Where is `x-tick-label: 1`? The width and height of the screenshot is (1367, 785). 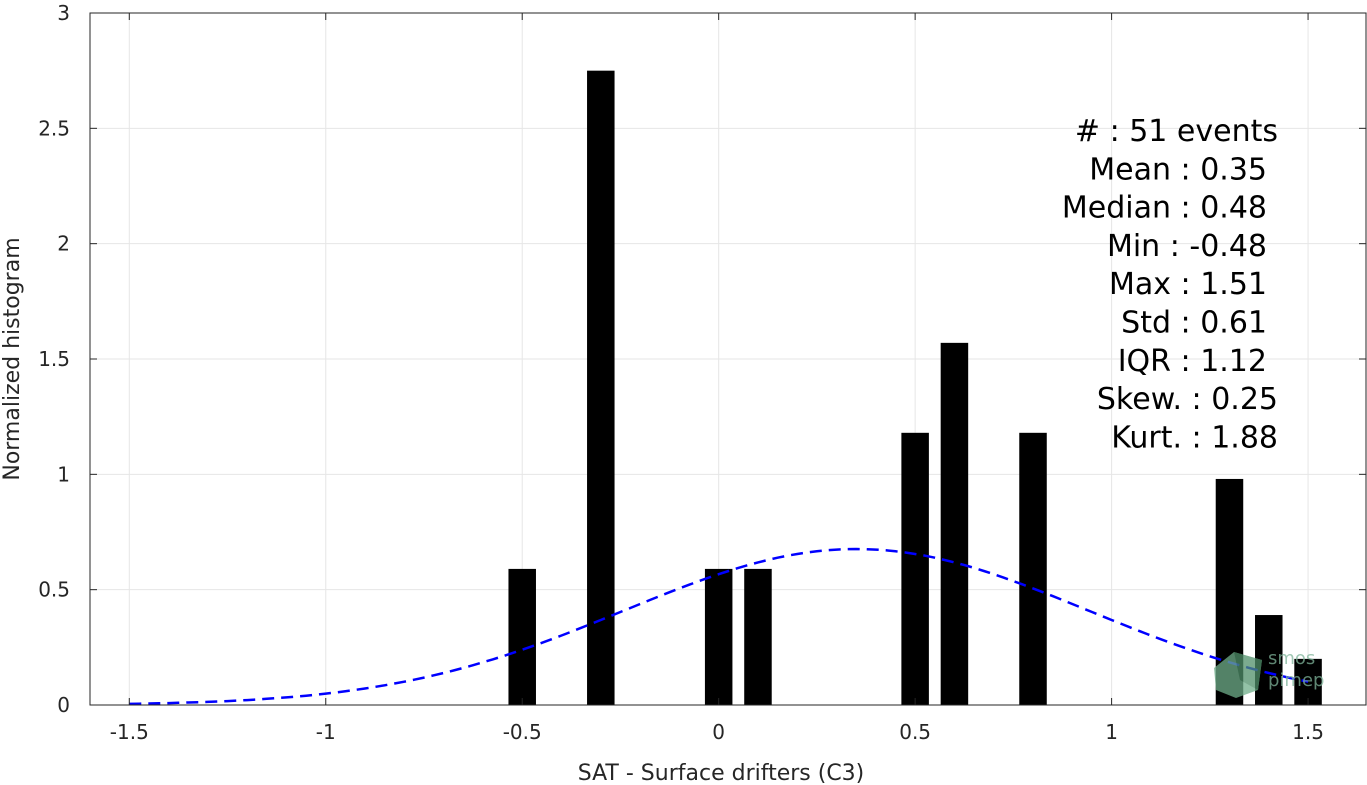
x-tick-label: 1 is located at coordinates (1111, 732).